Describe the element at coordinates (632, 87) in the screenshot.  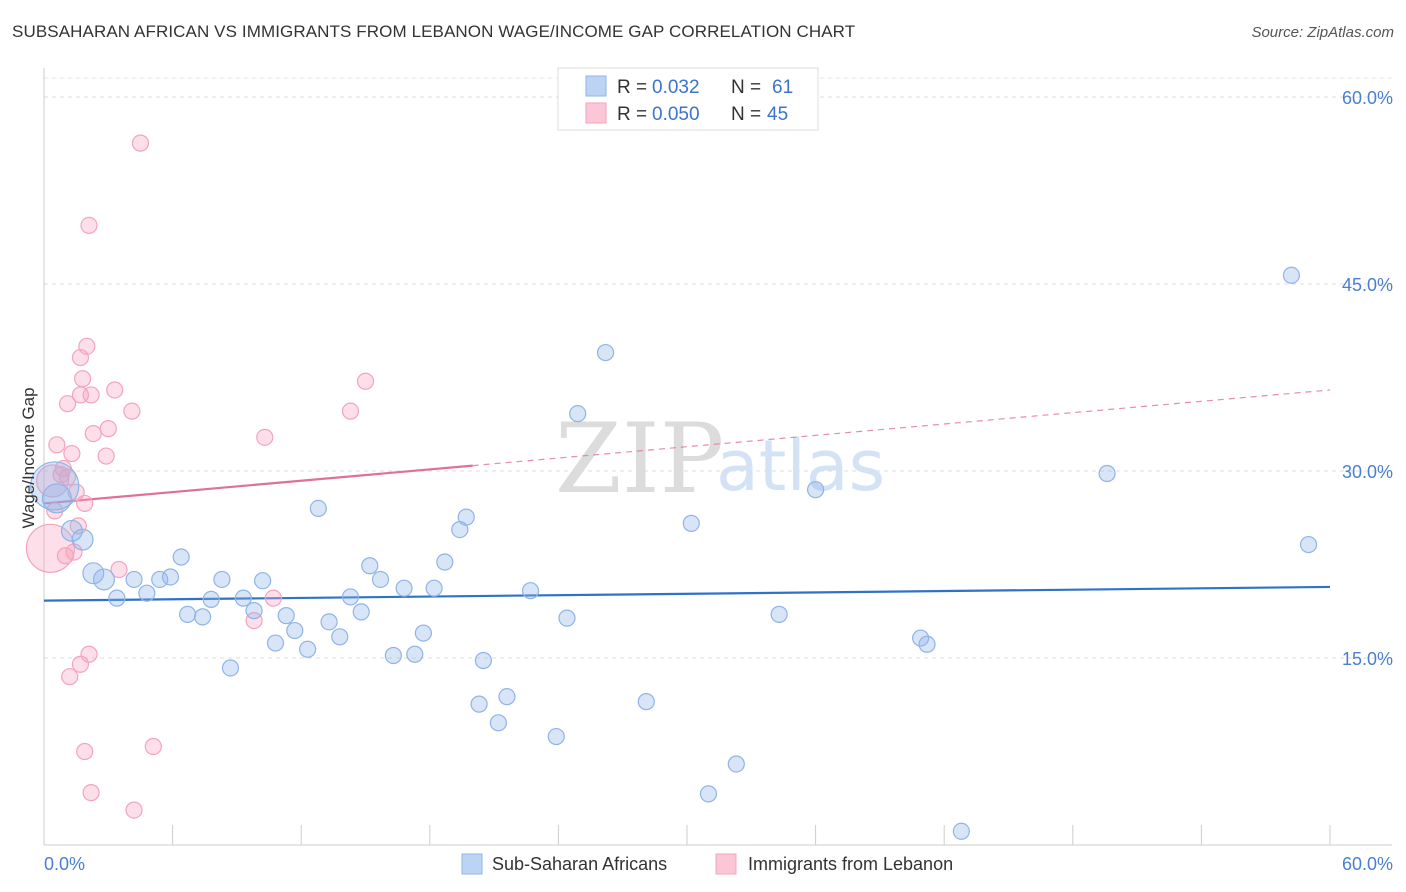
I see `legend-r-label-blue: R =` at that location.